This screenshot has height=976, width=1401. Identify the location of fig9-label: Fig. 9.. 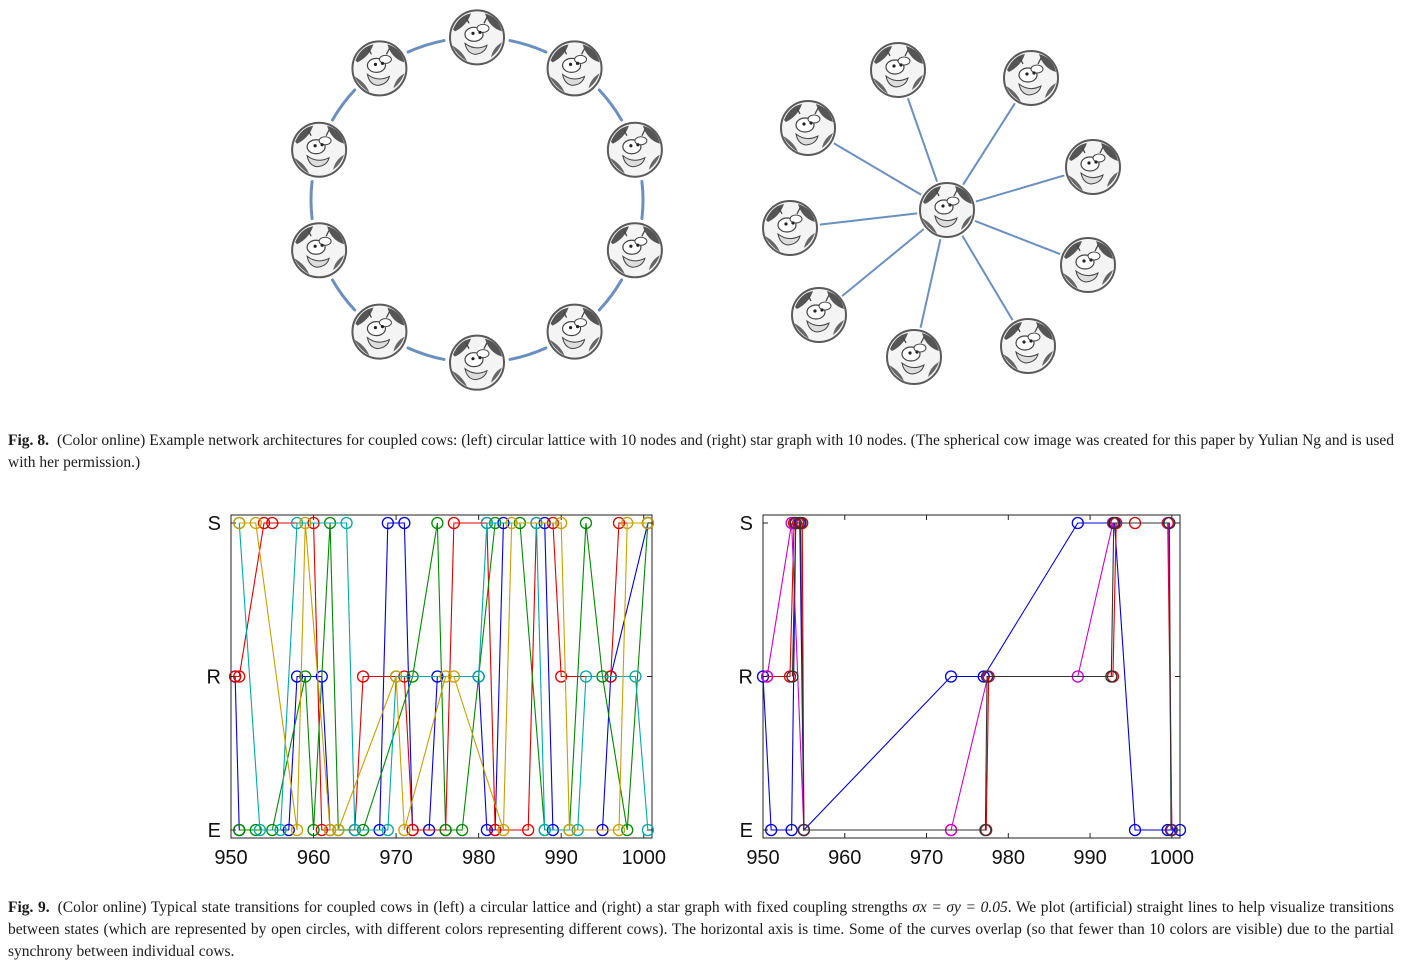
(29, 907).